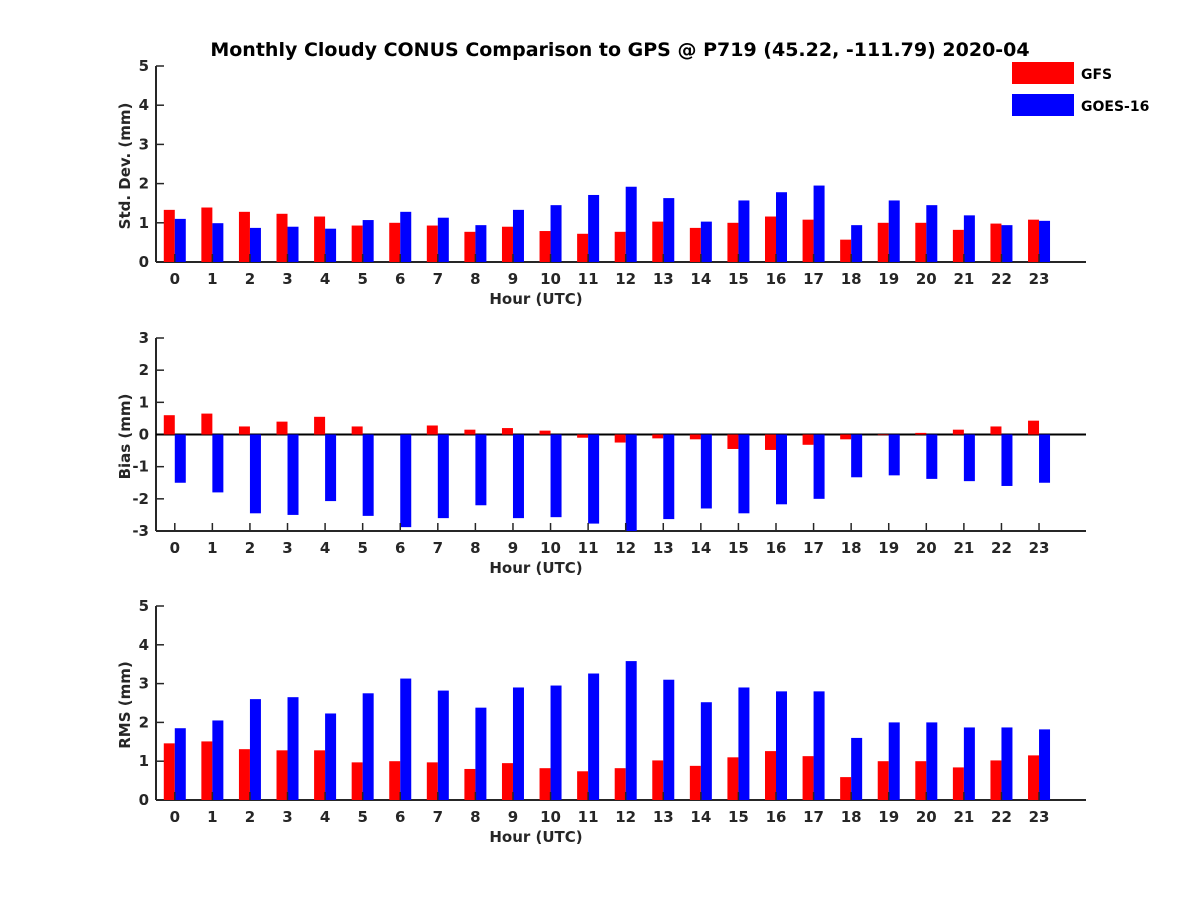  What do you see at coordinates (438, 279) in the screenshot?
I see `x-tick-label: 7` at bounding box center [438, 279].